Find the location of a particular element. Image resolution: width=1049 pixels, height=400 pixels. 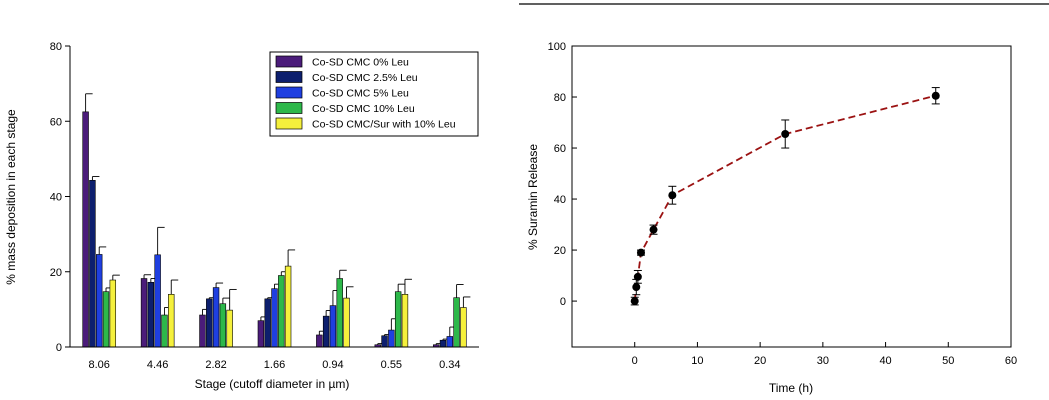

line-y-tick-label: 60 is located at coordinates (560, 149).